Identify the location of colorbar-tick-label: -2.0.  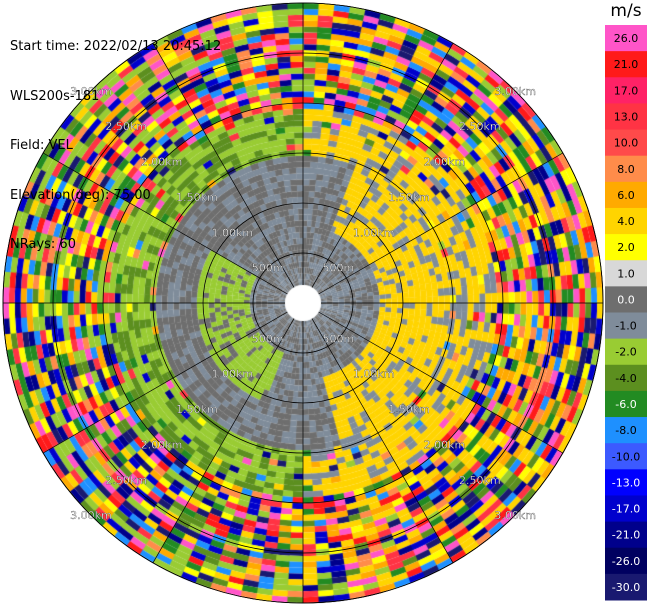
(625, 352).